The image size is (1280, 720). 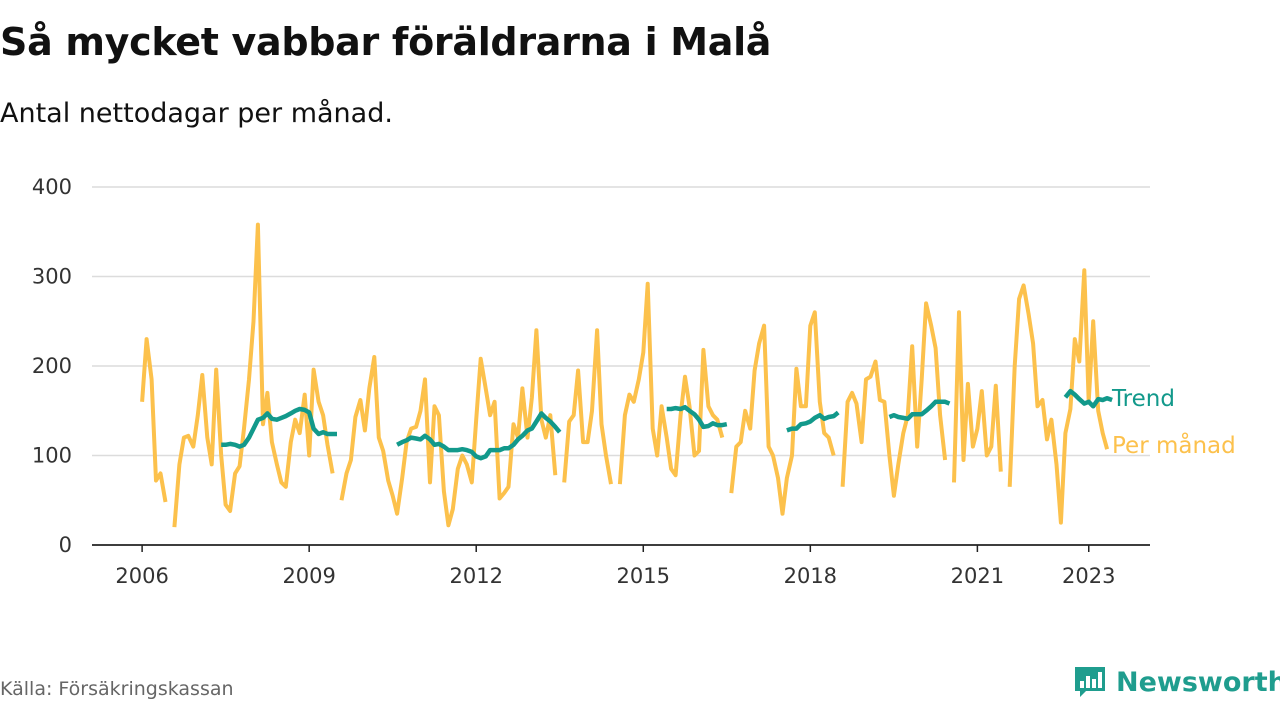 I want to click on legend-label-trend: Trend, so click(x=1143, y=399).